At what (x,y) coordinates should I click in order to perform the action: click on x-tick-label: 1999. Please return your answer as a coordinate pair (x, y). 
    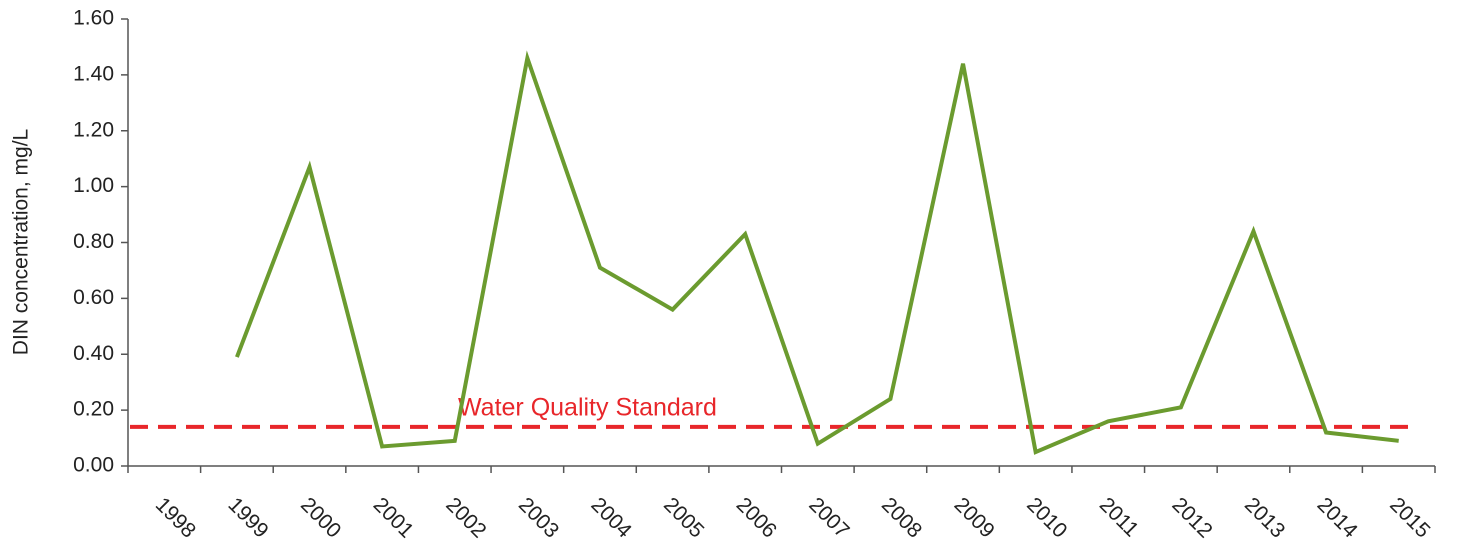
    Looking at the image, I should click on (247, 517).